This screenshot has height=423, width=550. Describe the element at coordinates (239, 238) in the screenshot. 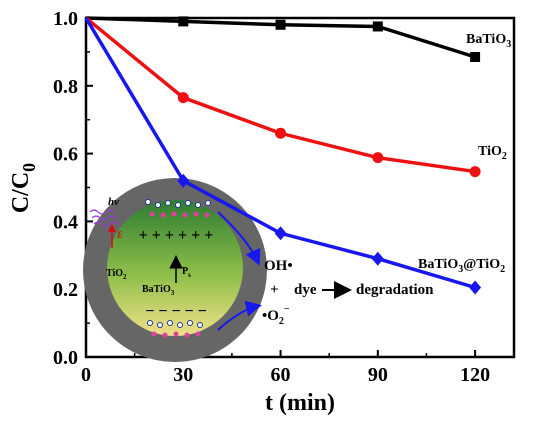

I see `oh-arrow` at that location.